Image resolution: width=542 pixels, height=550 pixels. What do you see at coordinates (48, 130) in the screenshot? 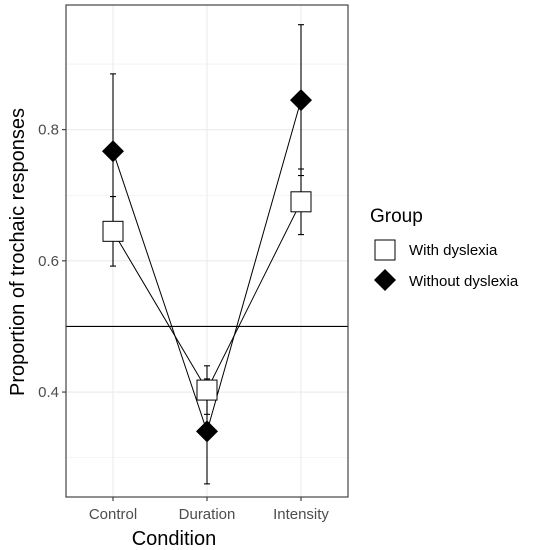
I see `y-tick-label: 0.8` at bounding box center [48, 130].